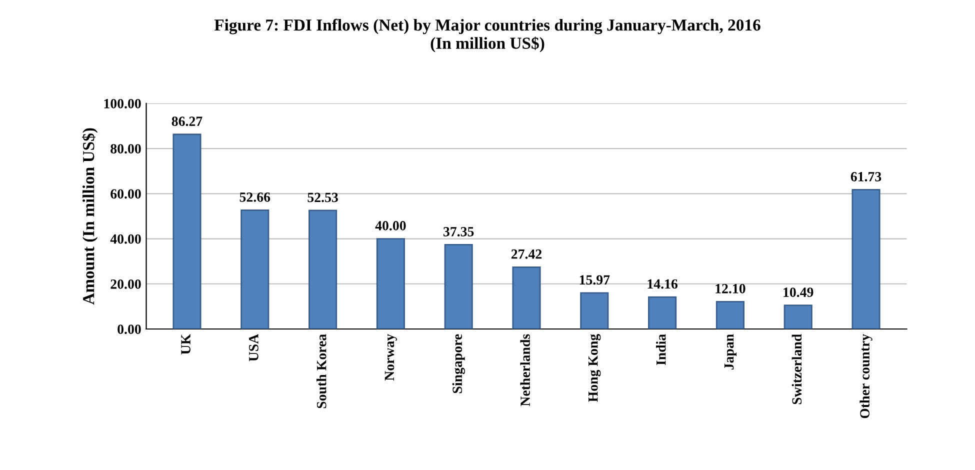  What do you see at coordinates (661, 350) in the screenshot?
I see `x-tick-label: India` at bounding box center [661, 350].